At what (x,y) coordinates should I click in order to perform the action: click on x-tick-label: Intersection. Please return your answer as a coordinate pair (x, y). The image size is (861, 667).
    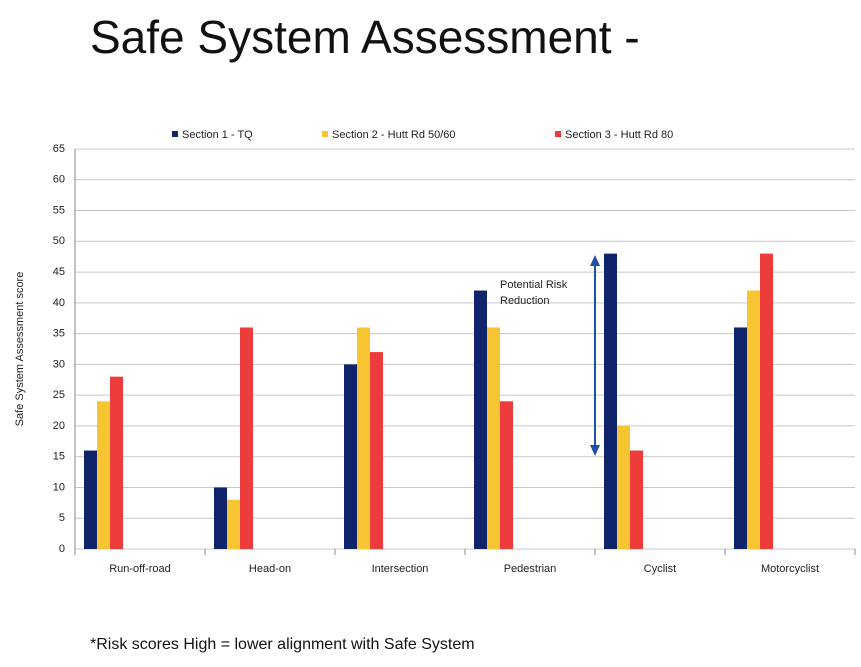
    Looking at the image, I should click on (400, 569).